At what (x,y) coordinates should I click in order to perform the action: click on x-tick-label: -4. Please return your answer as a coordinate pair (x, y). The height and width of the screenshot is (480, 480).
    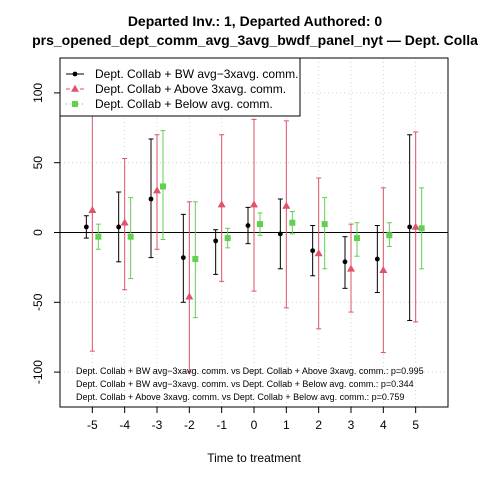
    Looking at the image, I should click on (124, 425).